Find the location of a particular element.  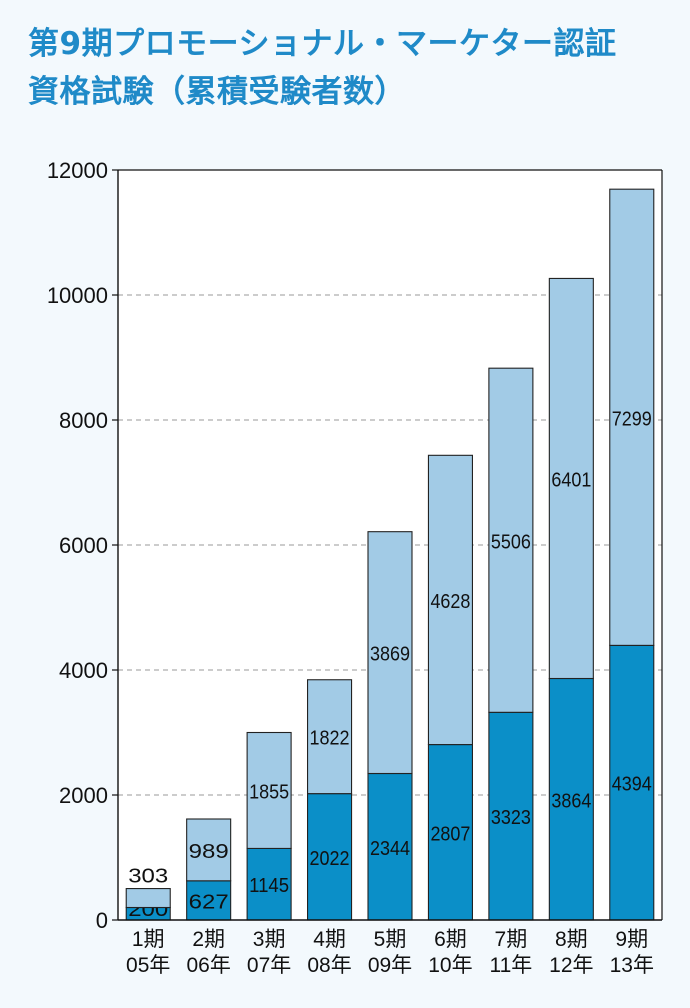

data-label-top: 4628 is located at coordinates (450, 602).